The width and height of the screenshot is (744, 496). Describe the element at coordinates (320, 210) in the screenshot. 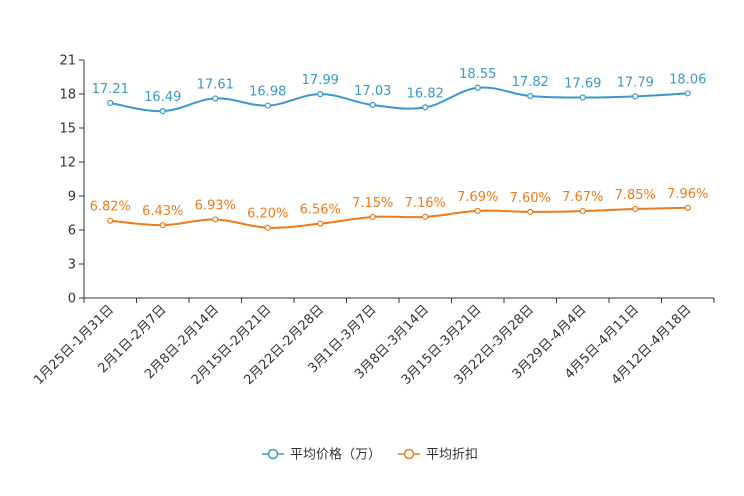

I see `data-label-1: 6.56%` at that location.